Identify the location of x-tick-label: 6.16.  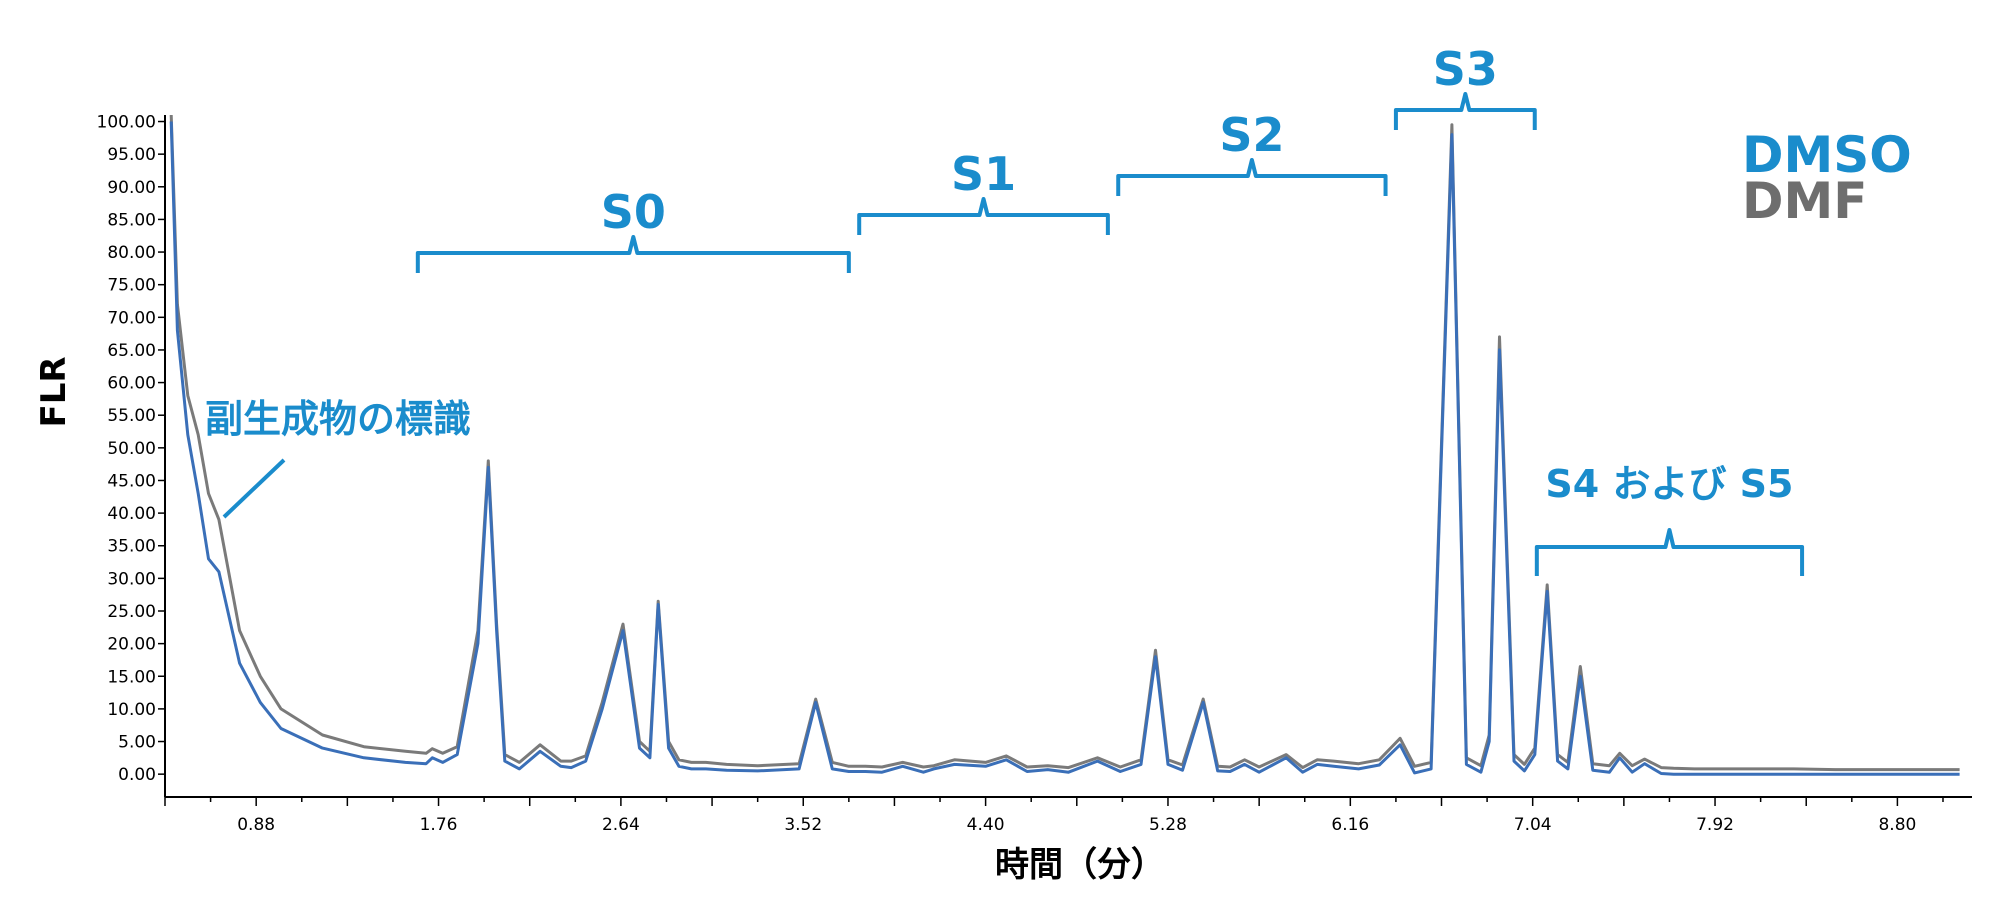
(1350, 825).